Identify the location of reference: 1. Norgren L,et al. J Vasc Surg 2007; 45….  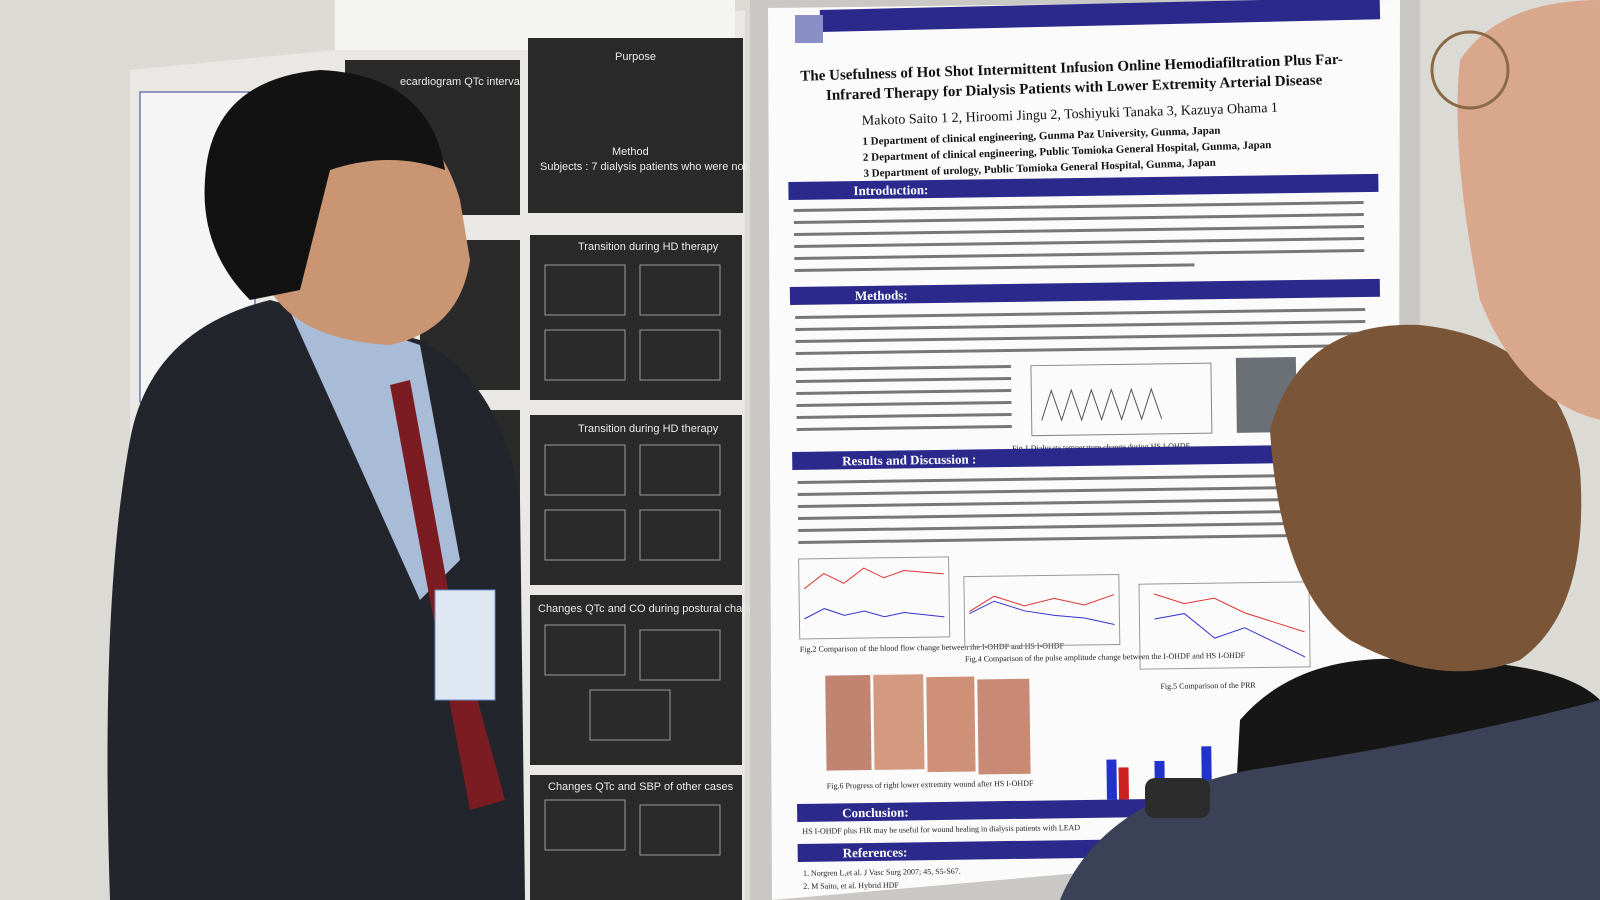
(882, 872).